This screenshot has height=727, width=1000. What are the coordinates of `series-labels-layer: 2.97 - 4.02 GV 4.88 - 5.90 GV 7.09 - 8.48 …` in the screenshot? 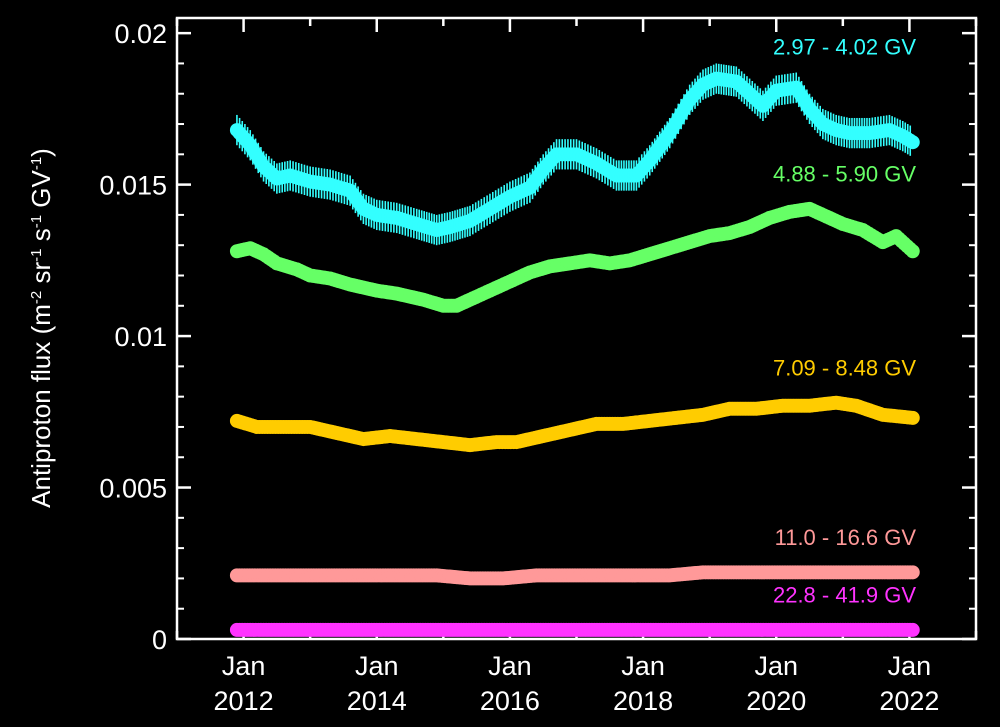 It's located at (844, 320).